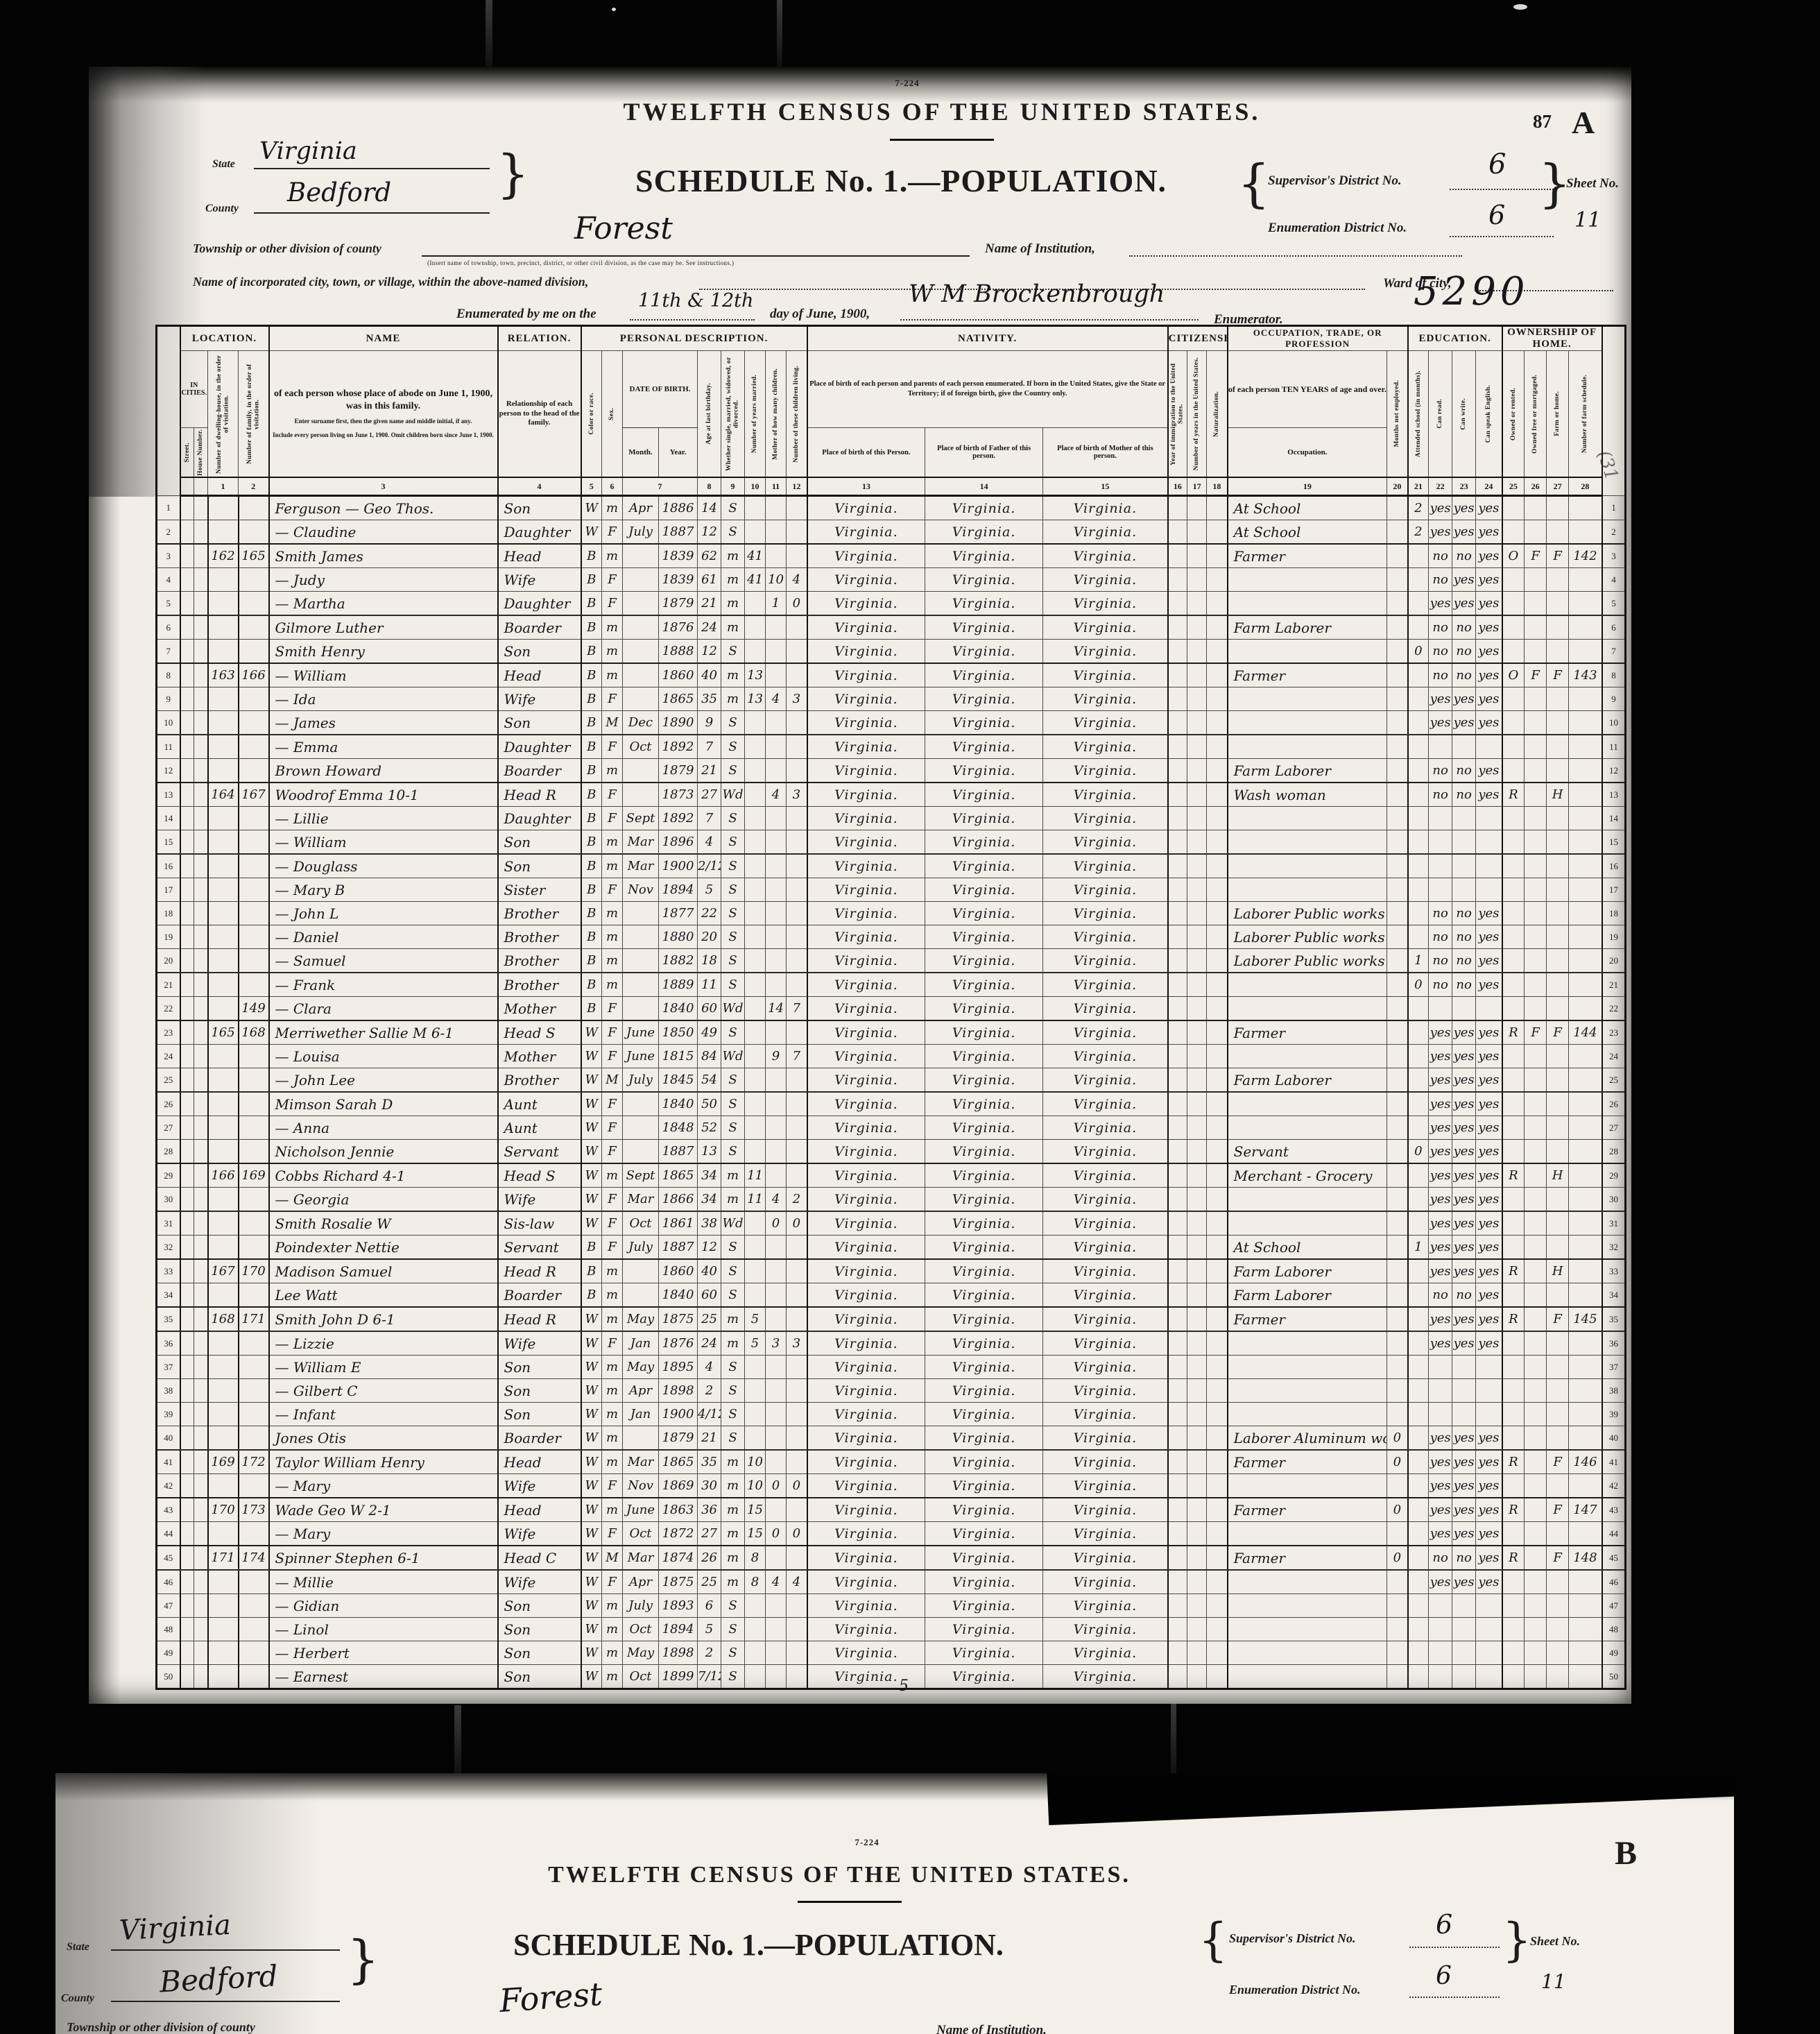 The image size is (1820, 2034). What do you see at coordinates (709, 507) in the screenshot?
I see `cell-age: 14` at bounding box center [709, 507].